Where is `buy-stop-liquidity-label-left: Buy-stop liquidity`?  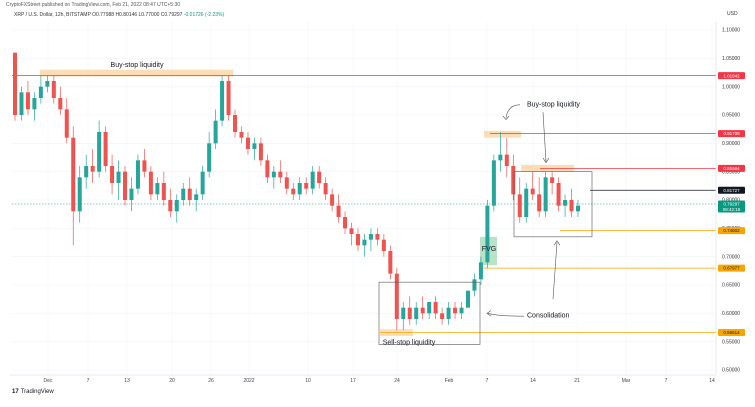
buy-stop-liquidity-label-left: Buy-stop liquidity is located at coordinates (137, 65).